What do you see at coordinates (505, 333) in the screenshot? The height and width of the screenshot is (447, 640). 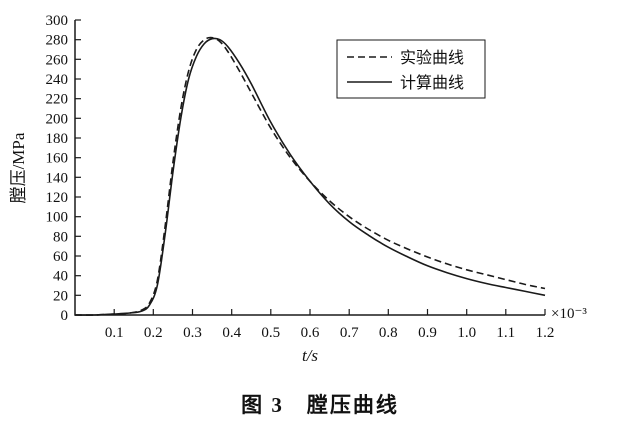 I see `x-tick-label: 1.1` at bounding box center [505, 333].